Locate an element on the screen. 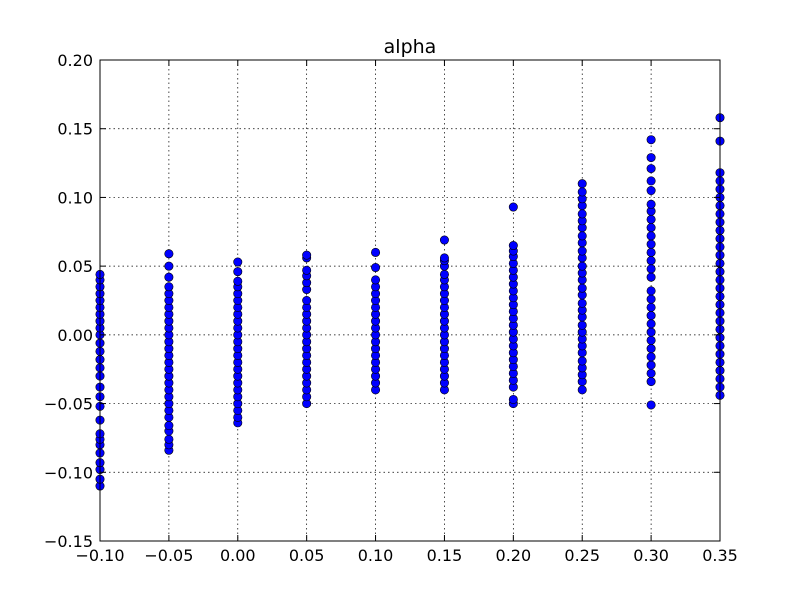  x-tick-label: 0.35 is located at coordinates (720, 555).